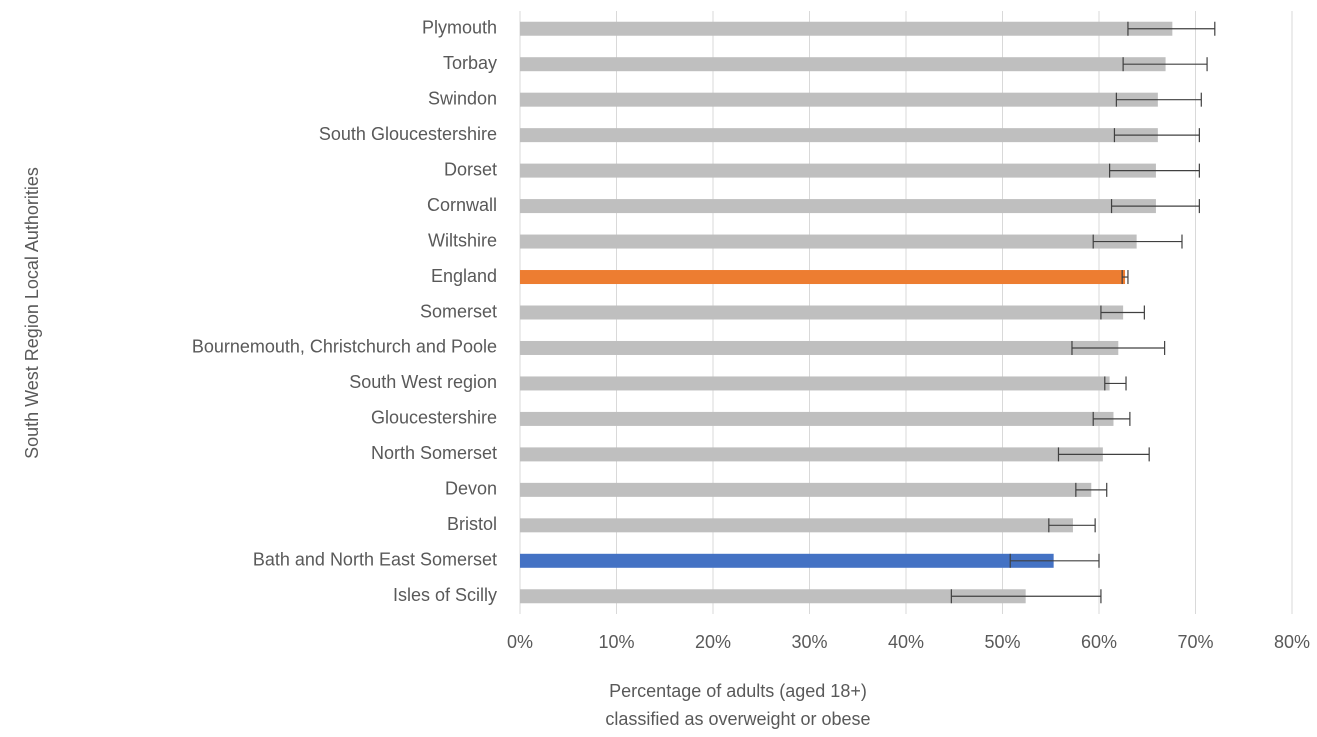 This screenshot has height=737, width=1317. What do you see at coordinates (462, 98) in the screenshot?
I see `y-tick-label: Swindon` at bounding box center [462, 98].